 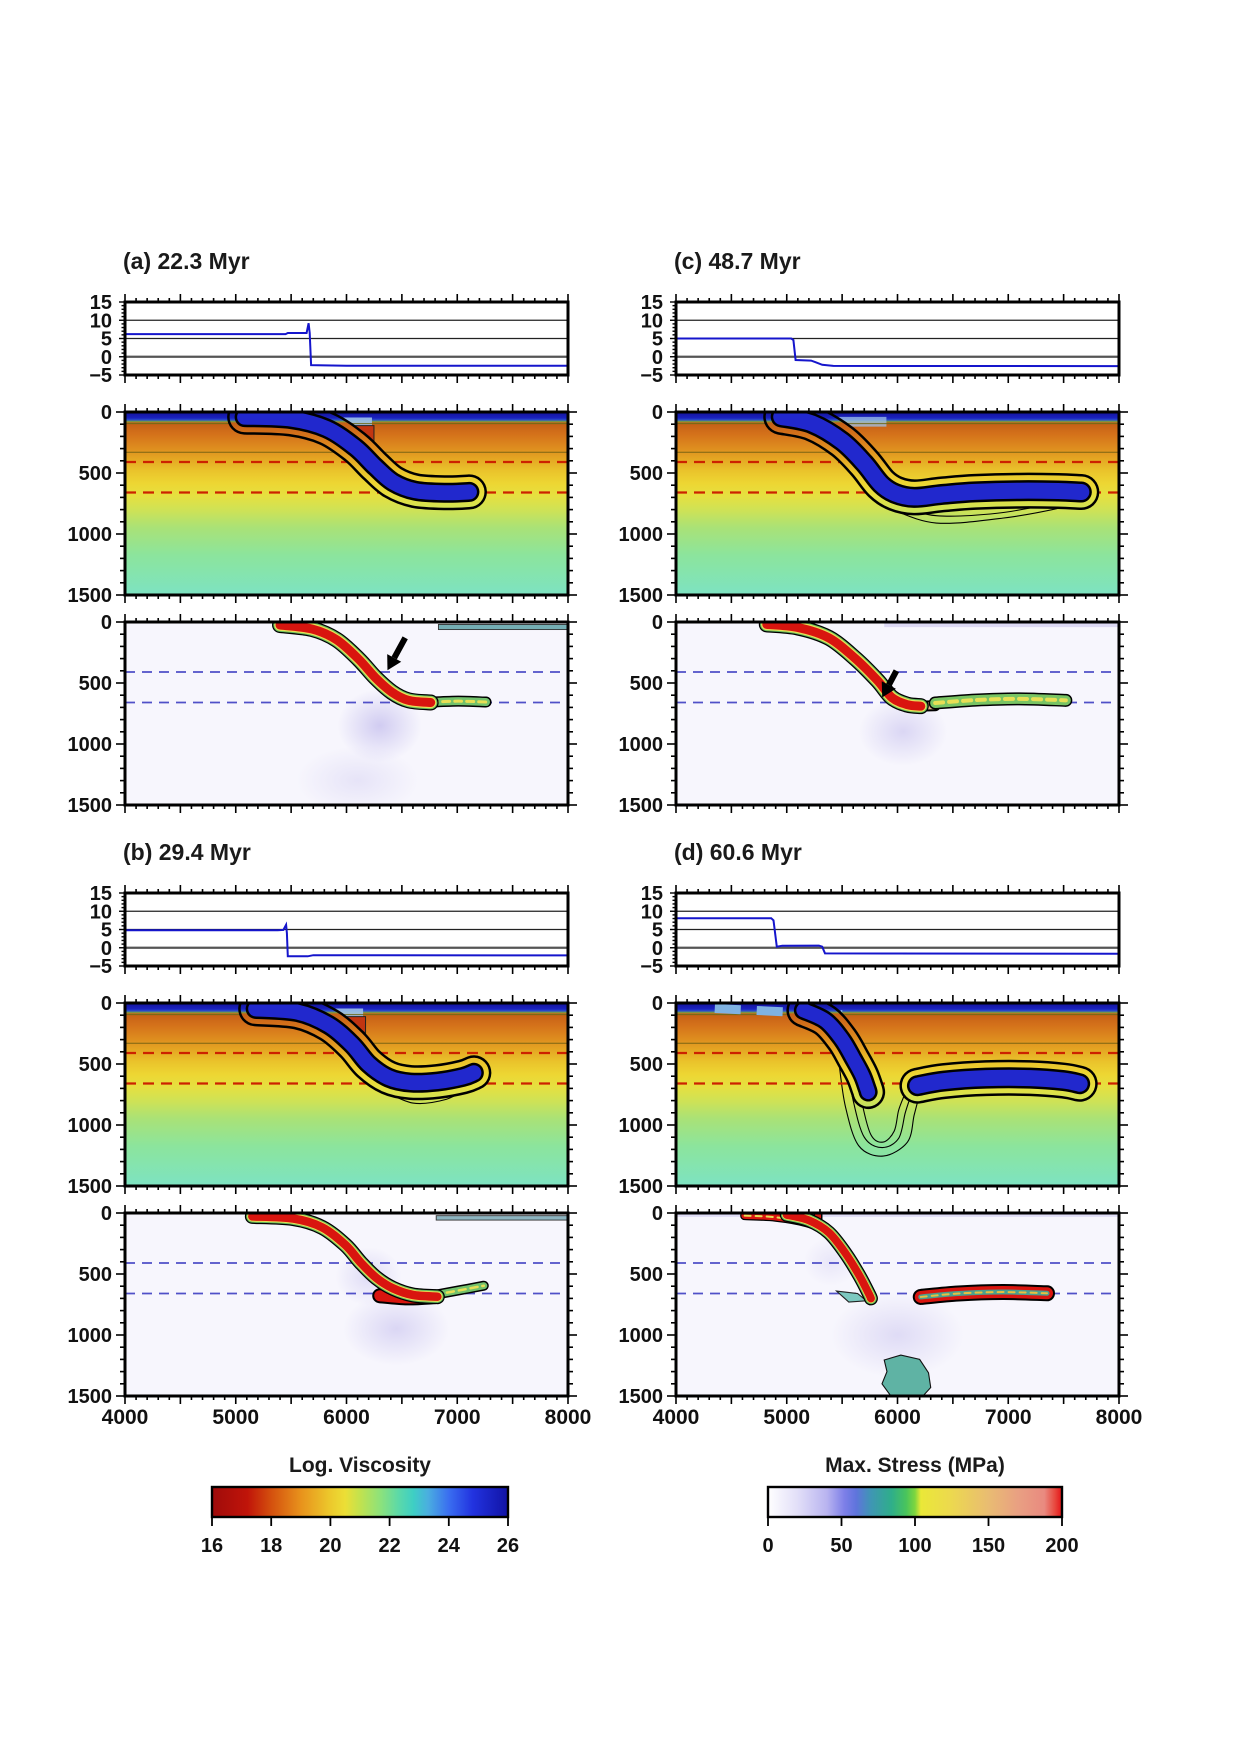 What do you see at coordinates (873, 504) in the screenshot?
I see `axes-c-visc: 0 500 1000 1500` at bounding box center [873, 504].